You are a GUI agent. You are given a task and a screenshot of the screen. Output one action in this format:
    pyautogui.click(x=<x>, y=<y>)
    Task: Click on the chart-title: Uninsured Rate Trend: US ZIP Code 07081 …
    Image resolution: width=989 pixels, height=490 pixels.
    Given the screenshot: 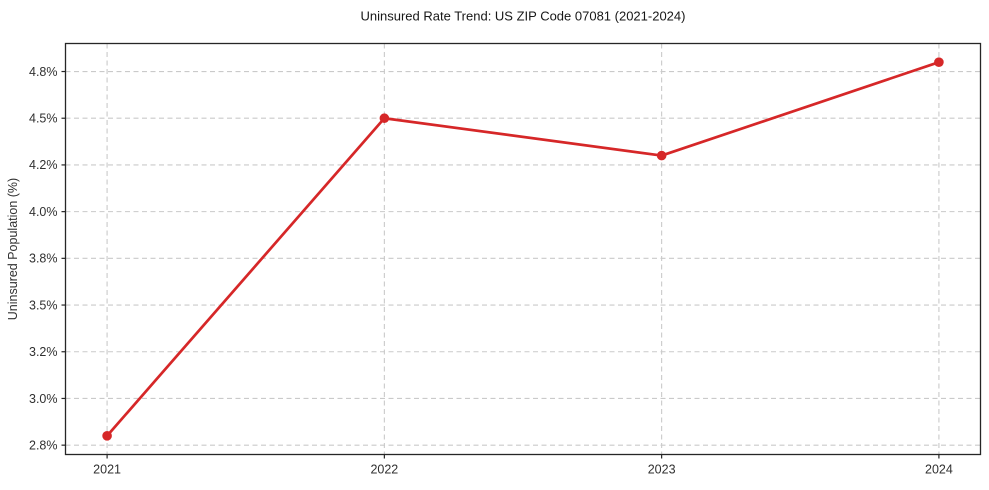 What is the action you would take?
    pyautogui.click(x=523, y=16)
    